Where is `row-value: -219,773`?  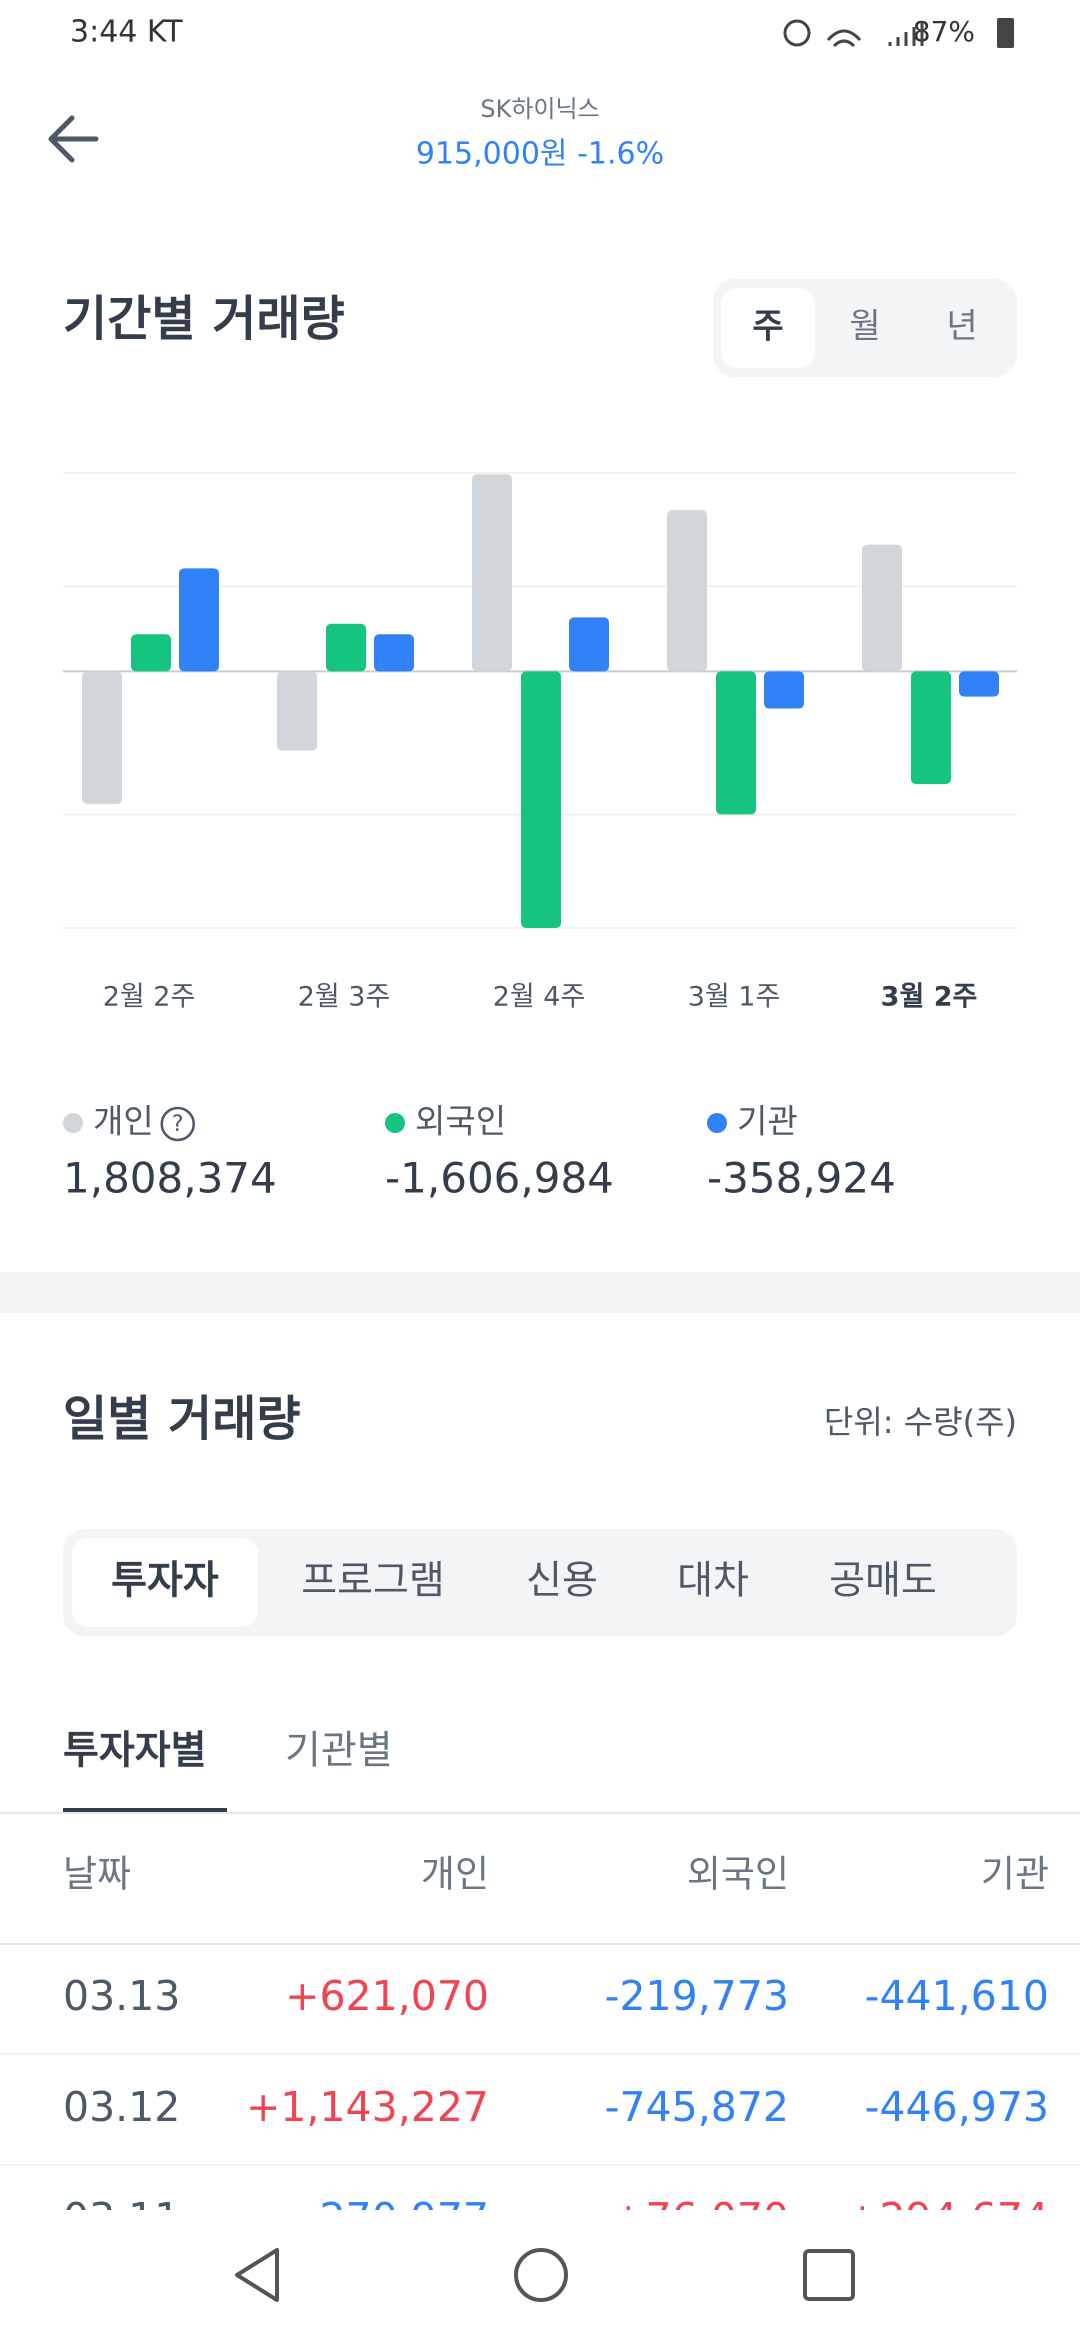 row-value: -219,773 is located at coordinates (697, 1996).